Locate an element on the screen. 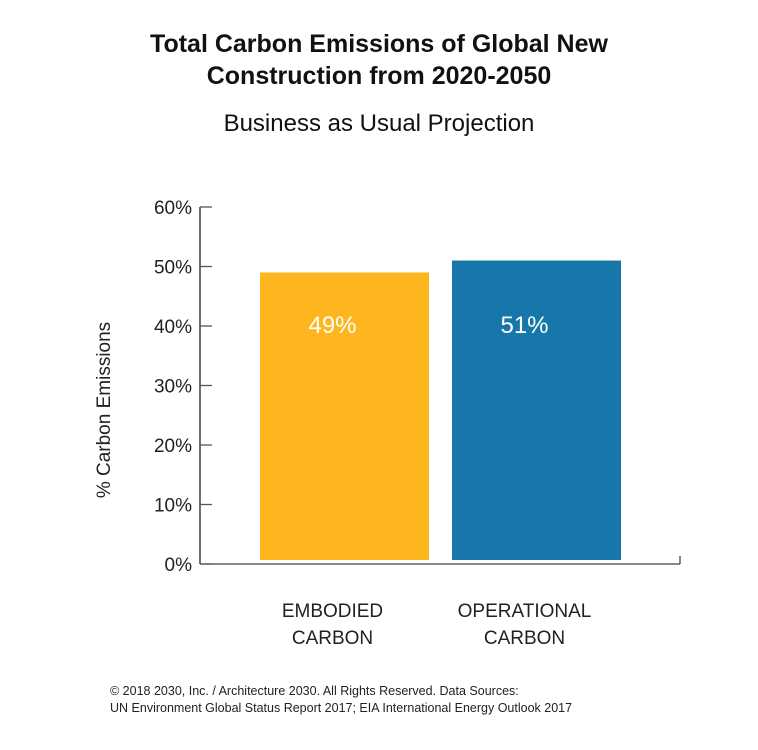  y-tick-label: 10% is located at coordinates (173, 506).